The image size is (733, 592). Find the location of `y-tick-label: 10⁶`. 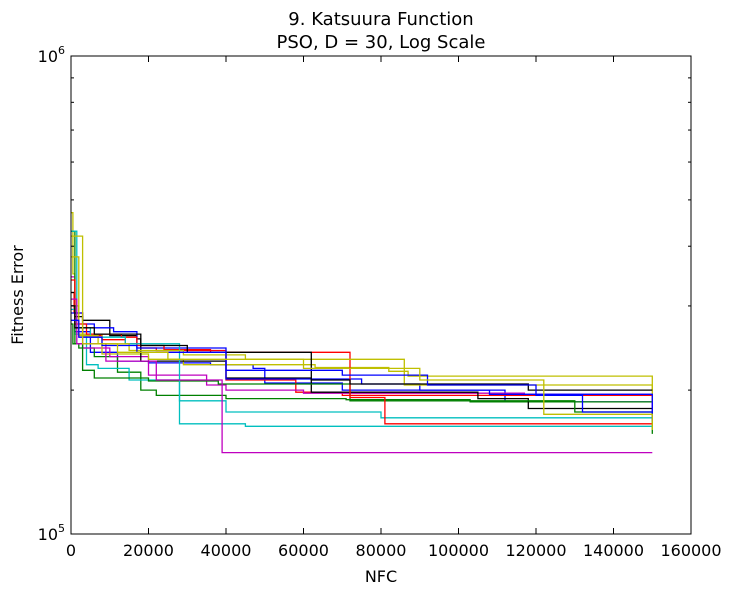

y-tick-label: 10⁶ is located at coordinates (51, 55).